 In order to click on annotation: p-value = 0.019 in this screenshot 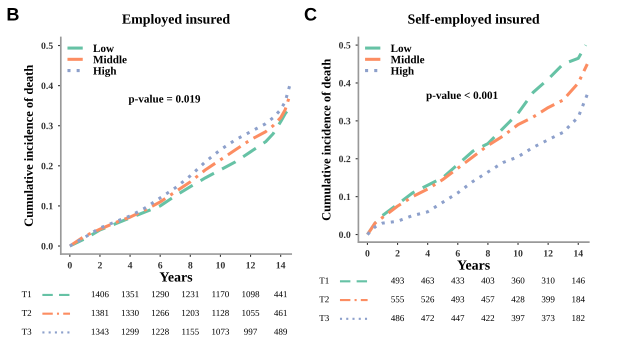, I will do `click(164, 99)`.